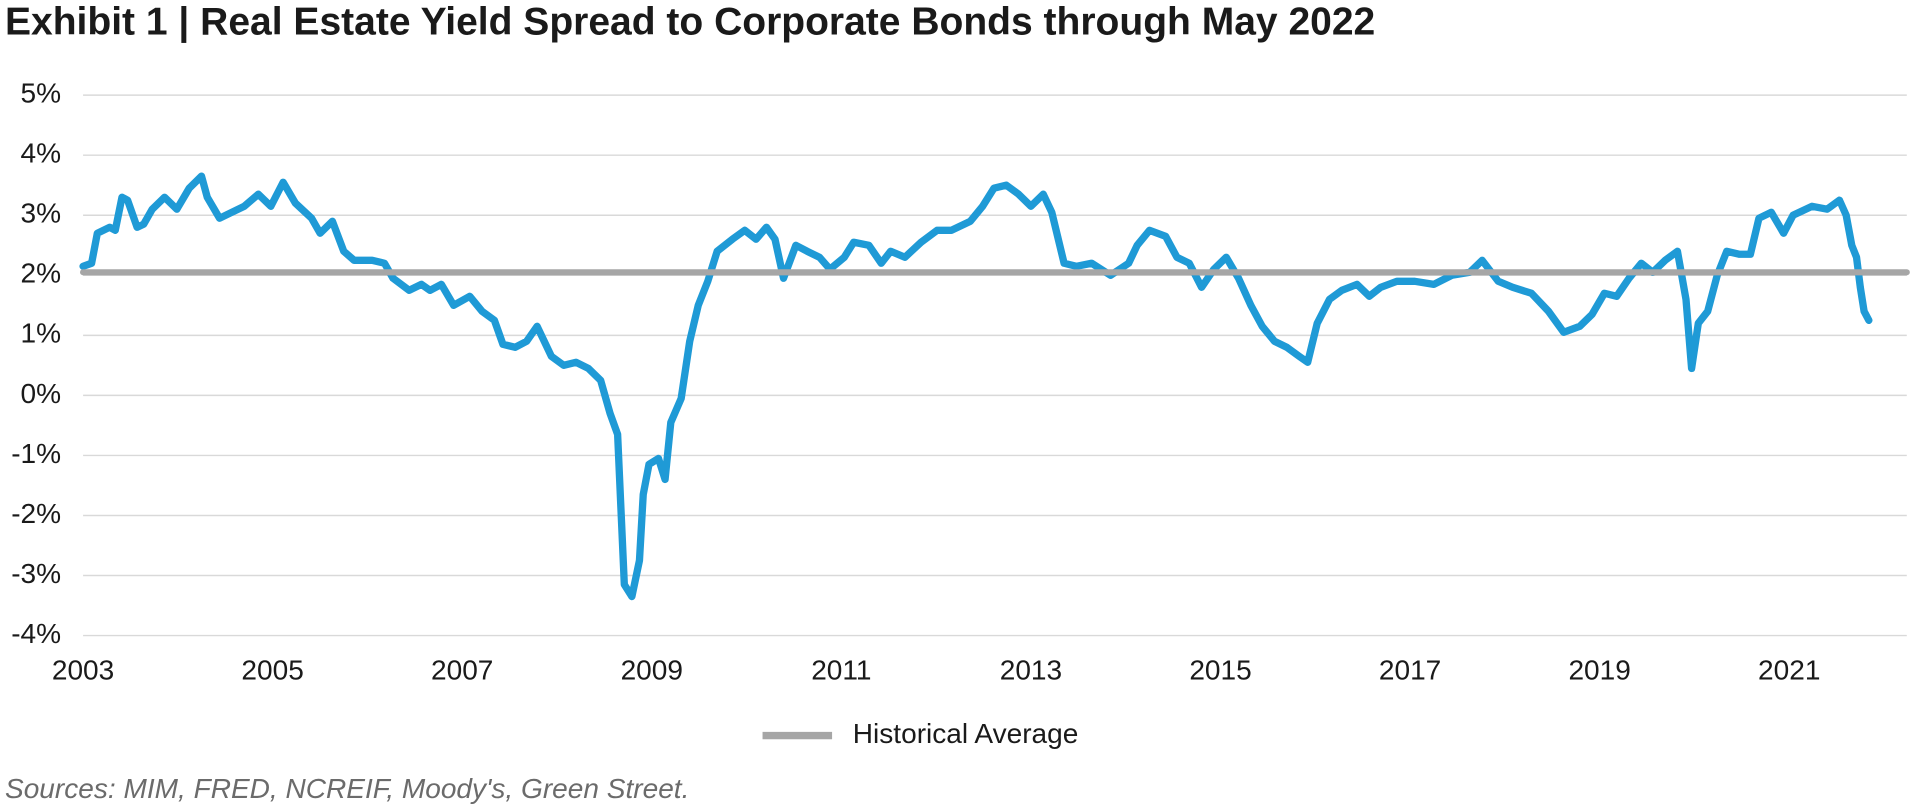  I want to click on y-tick-label: 5%, so click(41, 93).